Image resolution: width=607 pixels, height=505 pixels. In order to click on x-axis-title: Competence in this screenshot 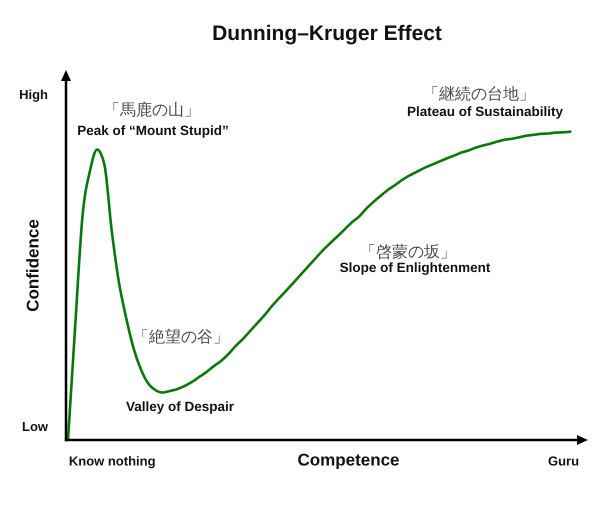, I will do `click(348, 460)`.